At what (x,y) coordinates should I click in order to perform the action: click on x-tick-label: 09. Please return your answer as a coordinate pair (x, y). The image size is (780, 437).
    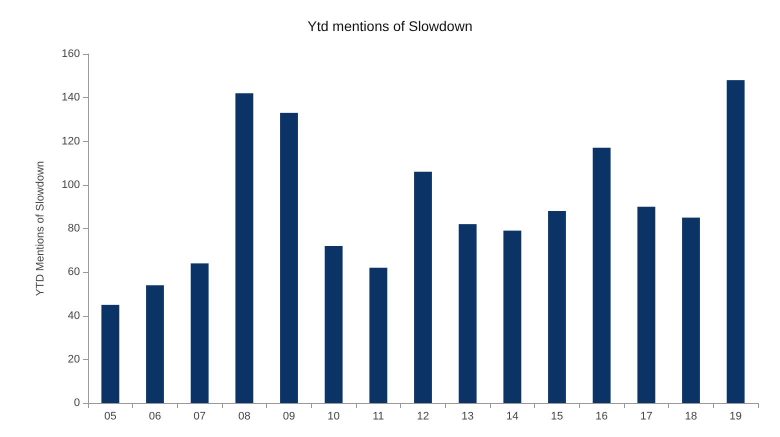
    Looking at the image, I should click on (289, 416).